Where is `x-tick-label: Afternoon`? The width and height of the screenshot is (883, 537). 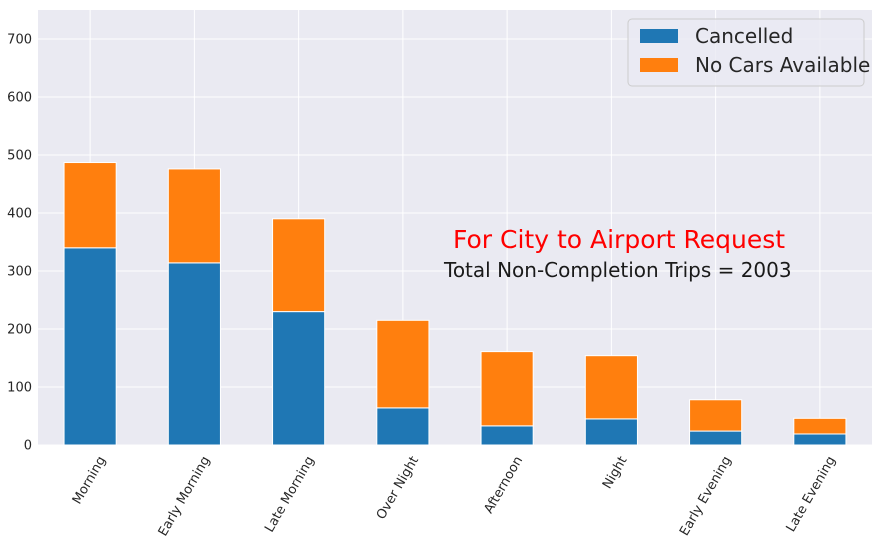
x-tick-label: Afternoon is located at coordinates (504, 485).